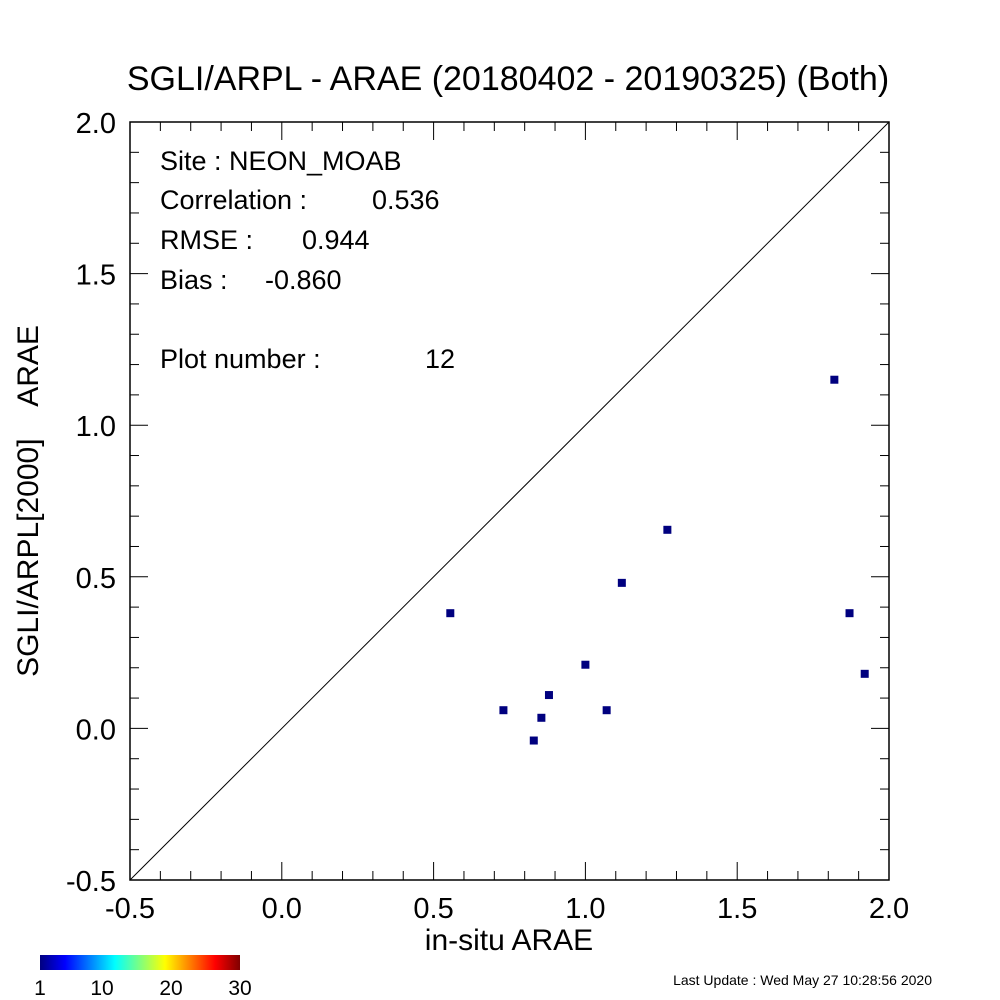 Image resolution: width=1000 pixels, height=1000 pixels. I want to click on last-update-text: Last Update : Wed May 27 10:28:56 2020, so click(802, 980).